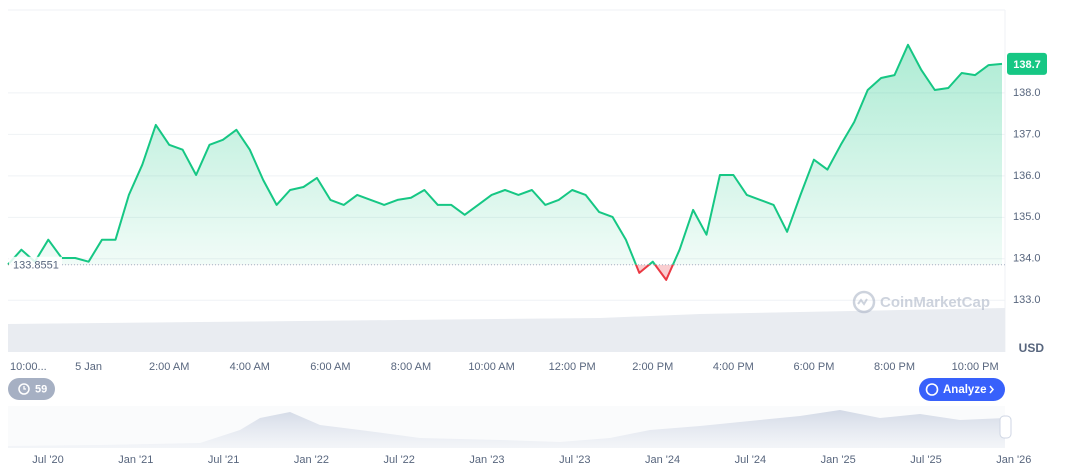  What do you see at coordinates (652, 367) in the screenshot?
I see `x-tick-label: 2:00 PM` at bounding box center [652, 367].